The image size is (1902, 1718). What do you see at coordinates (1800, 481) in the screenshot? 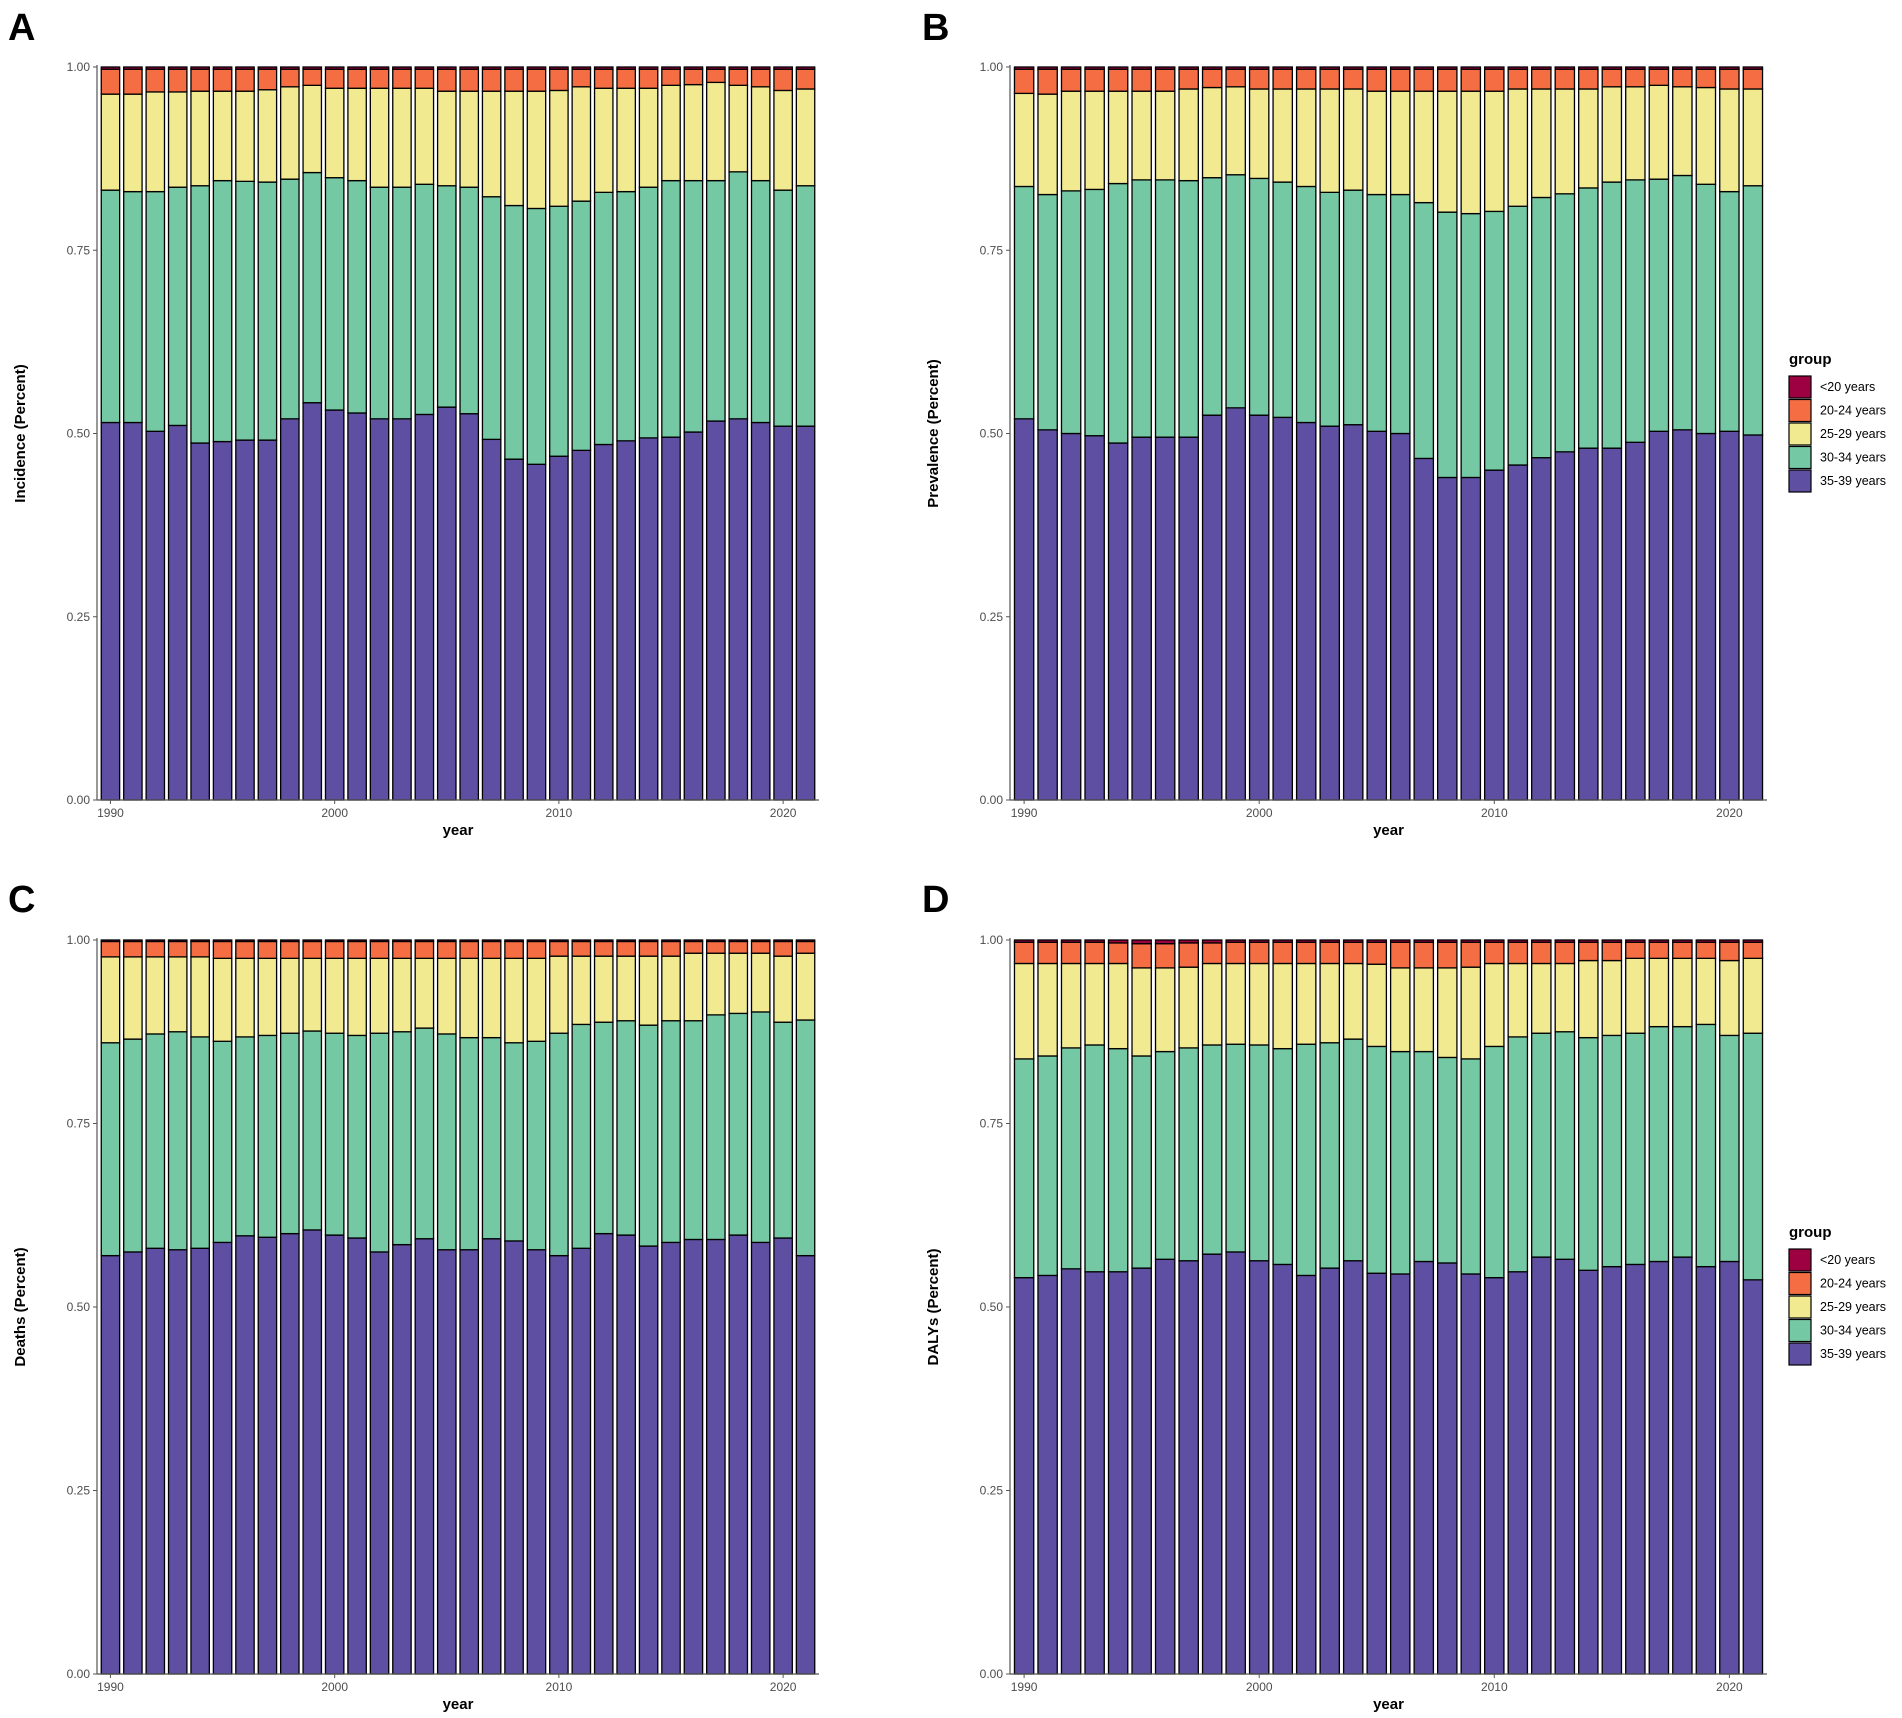
I see `legend-swatch` at bounding box center [1800, 481].